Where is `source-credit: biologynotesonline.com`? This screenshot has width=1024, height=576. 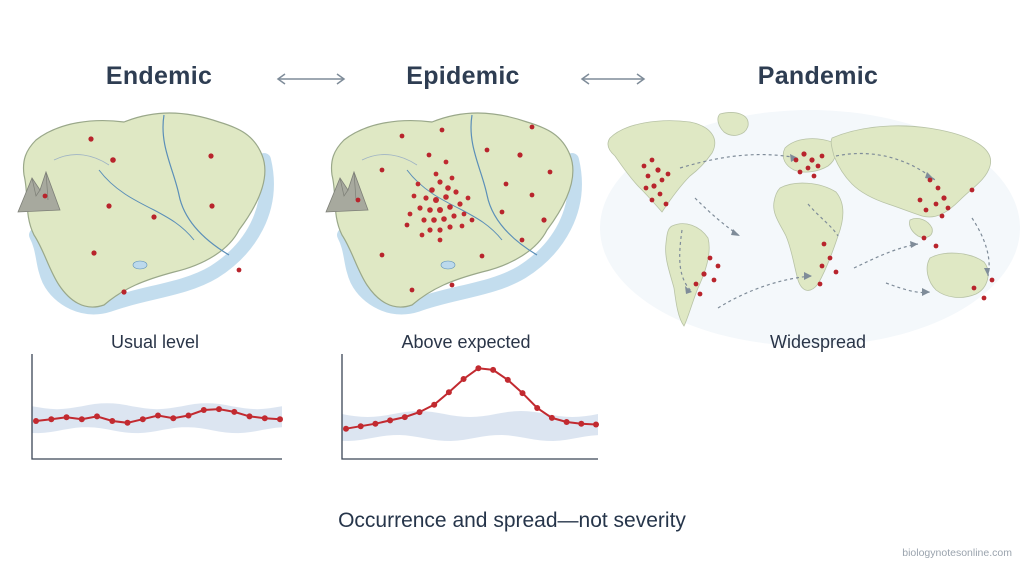
source-credit: biologynotesonline.com is located at coordinates (957, 553).